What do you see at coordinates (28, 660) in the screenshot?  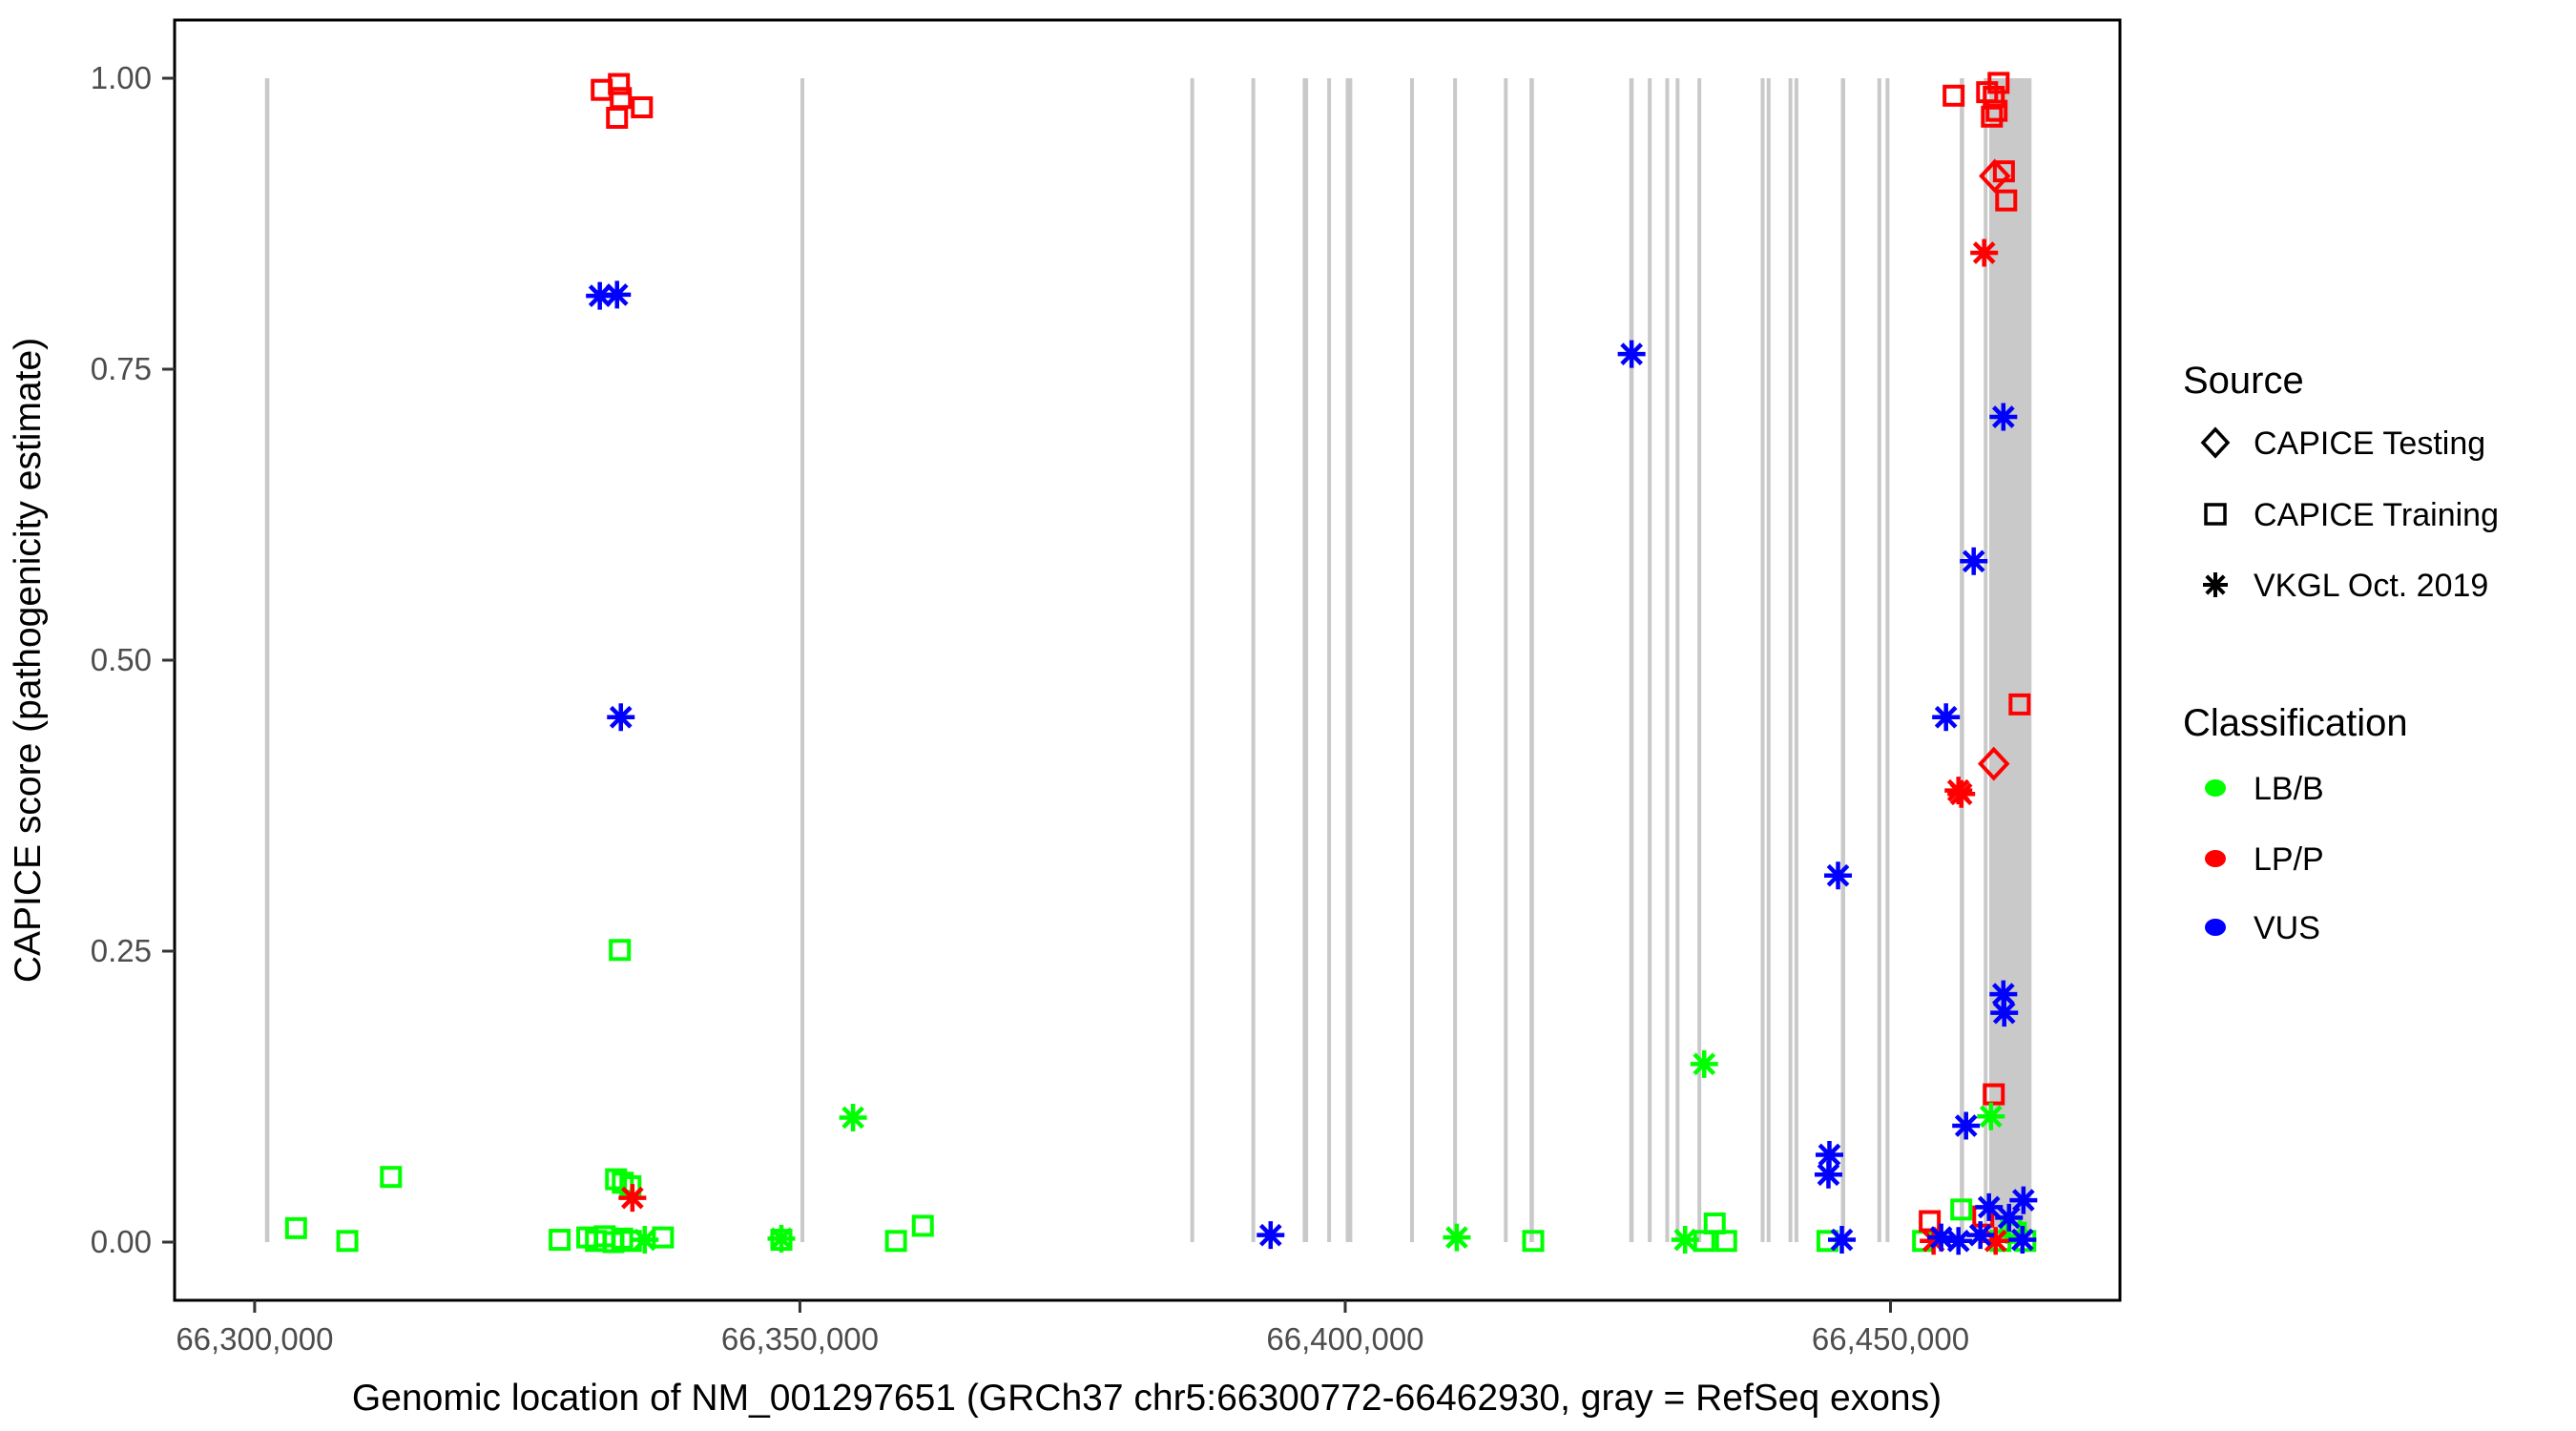 I see `y-axis-title: CAPICE score (pathogenicity estimate)` at bounding box center [28, 660].